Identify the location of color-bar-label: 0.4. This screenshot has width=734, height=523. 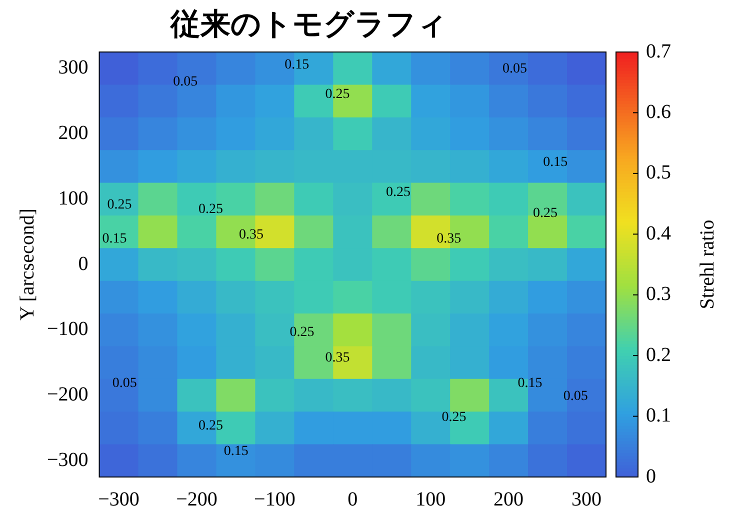
(658, 233).